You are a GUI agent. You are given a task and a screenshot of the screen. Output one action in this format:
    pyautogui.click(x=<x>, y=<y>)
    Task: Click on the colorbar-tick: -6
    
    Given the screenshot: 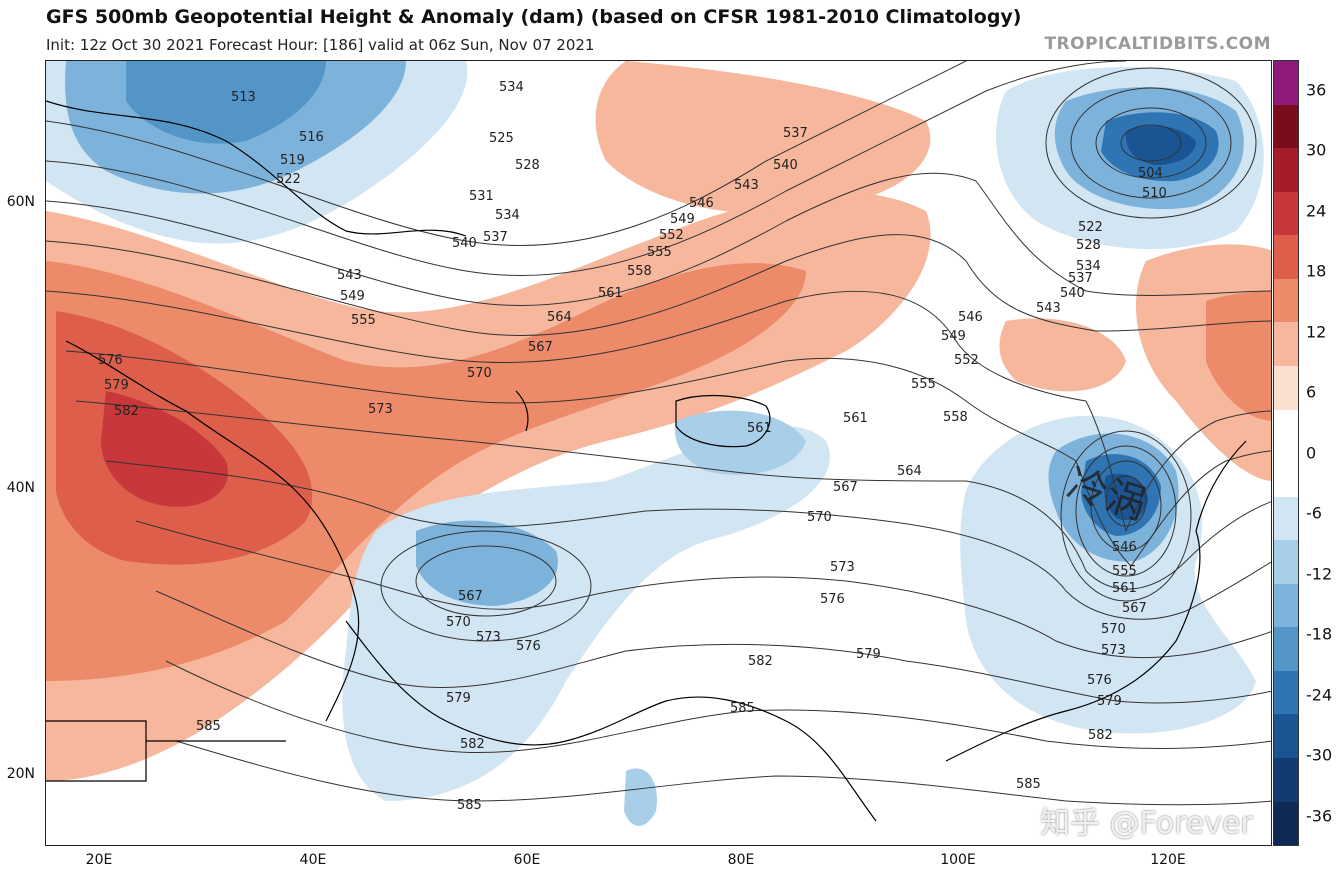 What is the action you would take?
    pyautogui.click(x=1314, y=513)
    